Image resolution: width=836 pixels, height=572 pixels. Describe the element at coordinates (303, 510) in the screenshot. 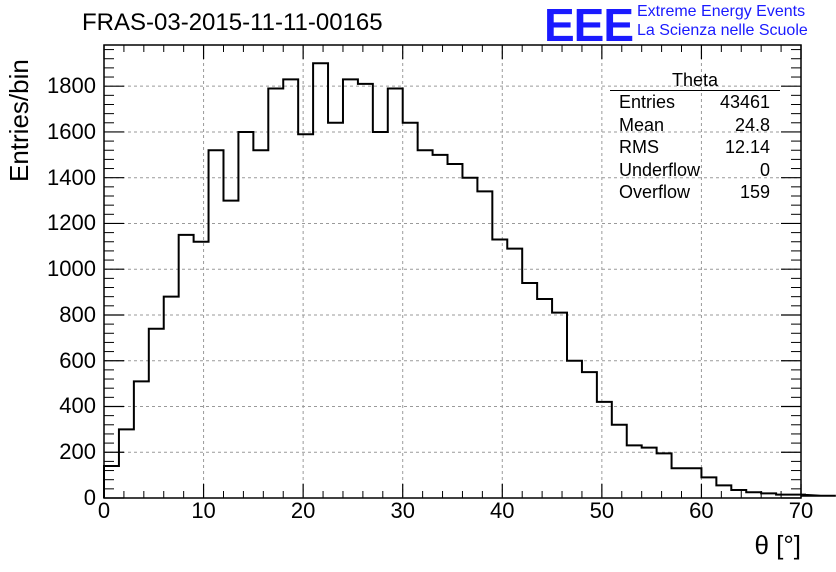

I see `x-tick-label: 20` at that location.